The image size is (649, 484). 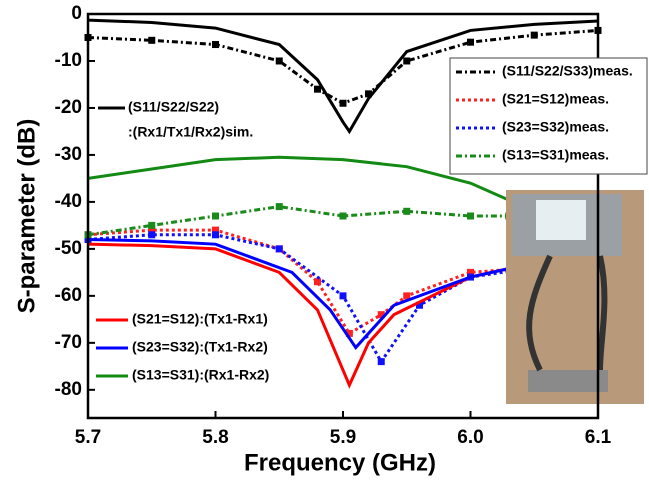 I want to click on legend-label: (S13=S31):(Rx1-Rx2), so click(x=200, y=375).